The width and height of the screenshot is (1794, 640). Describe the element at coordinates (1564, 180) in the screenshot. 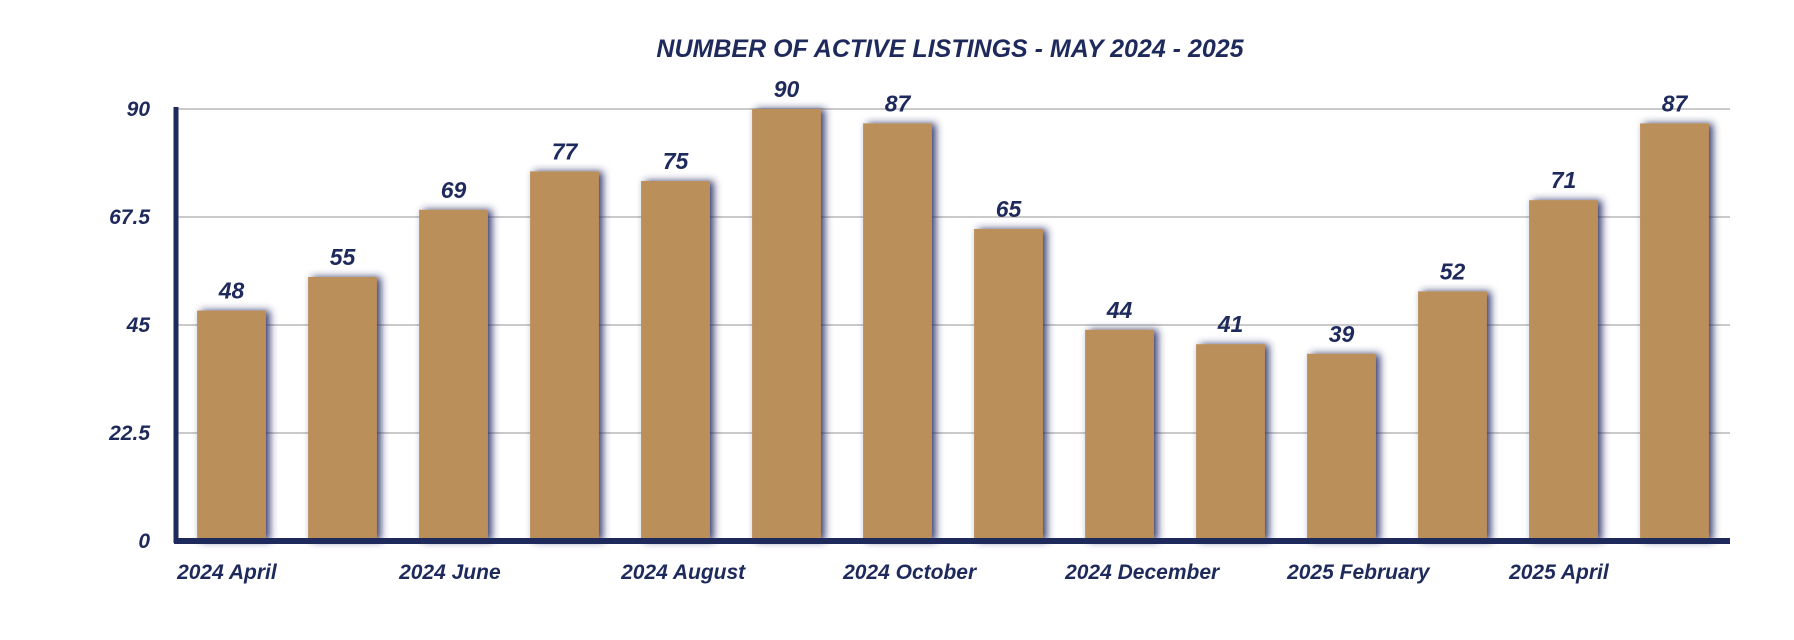

I see `bar-value-label: 71` at that location.